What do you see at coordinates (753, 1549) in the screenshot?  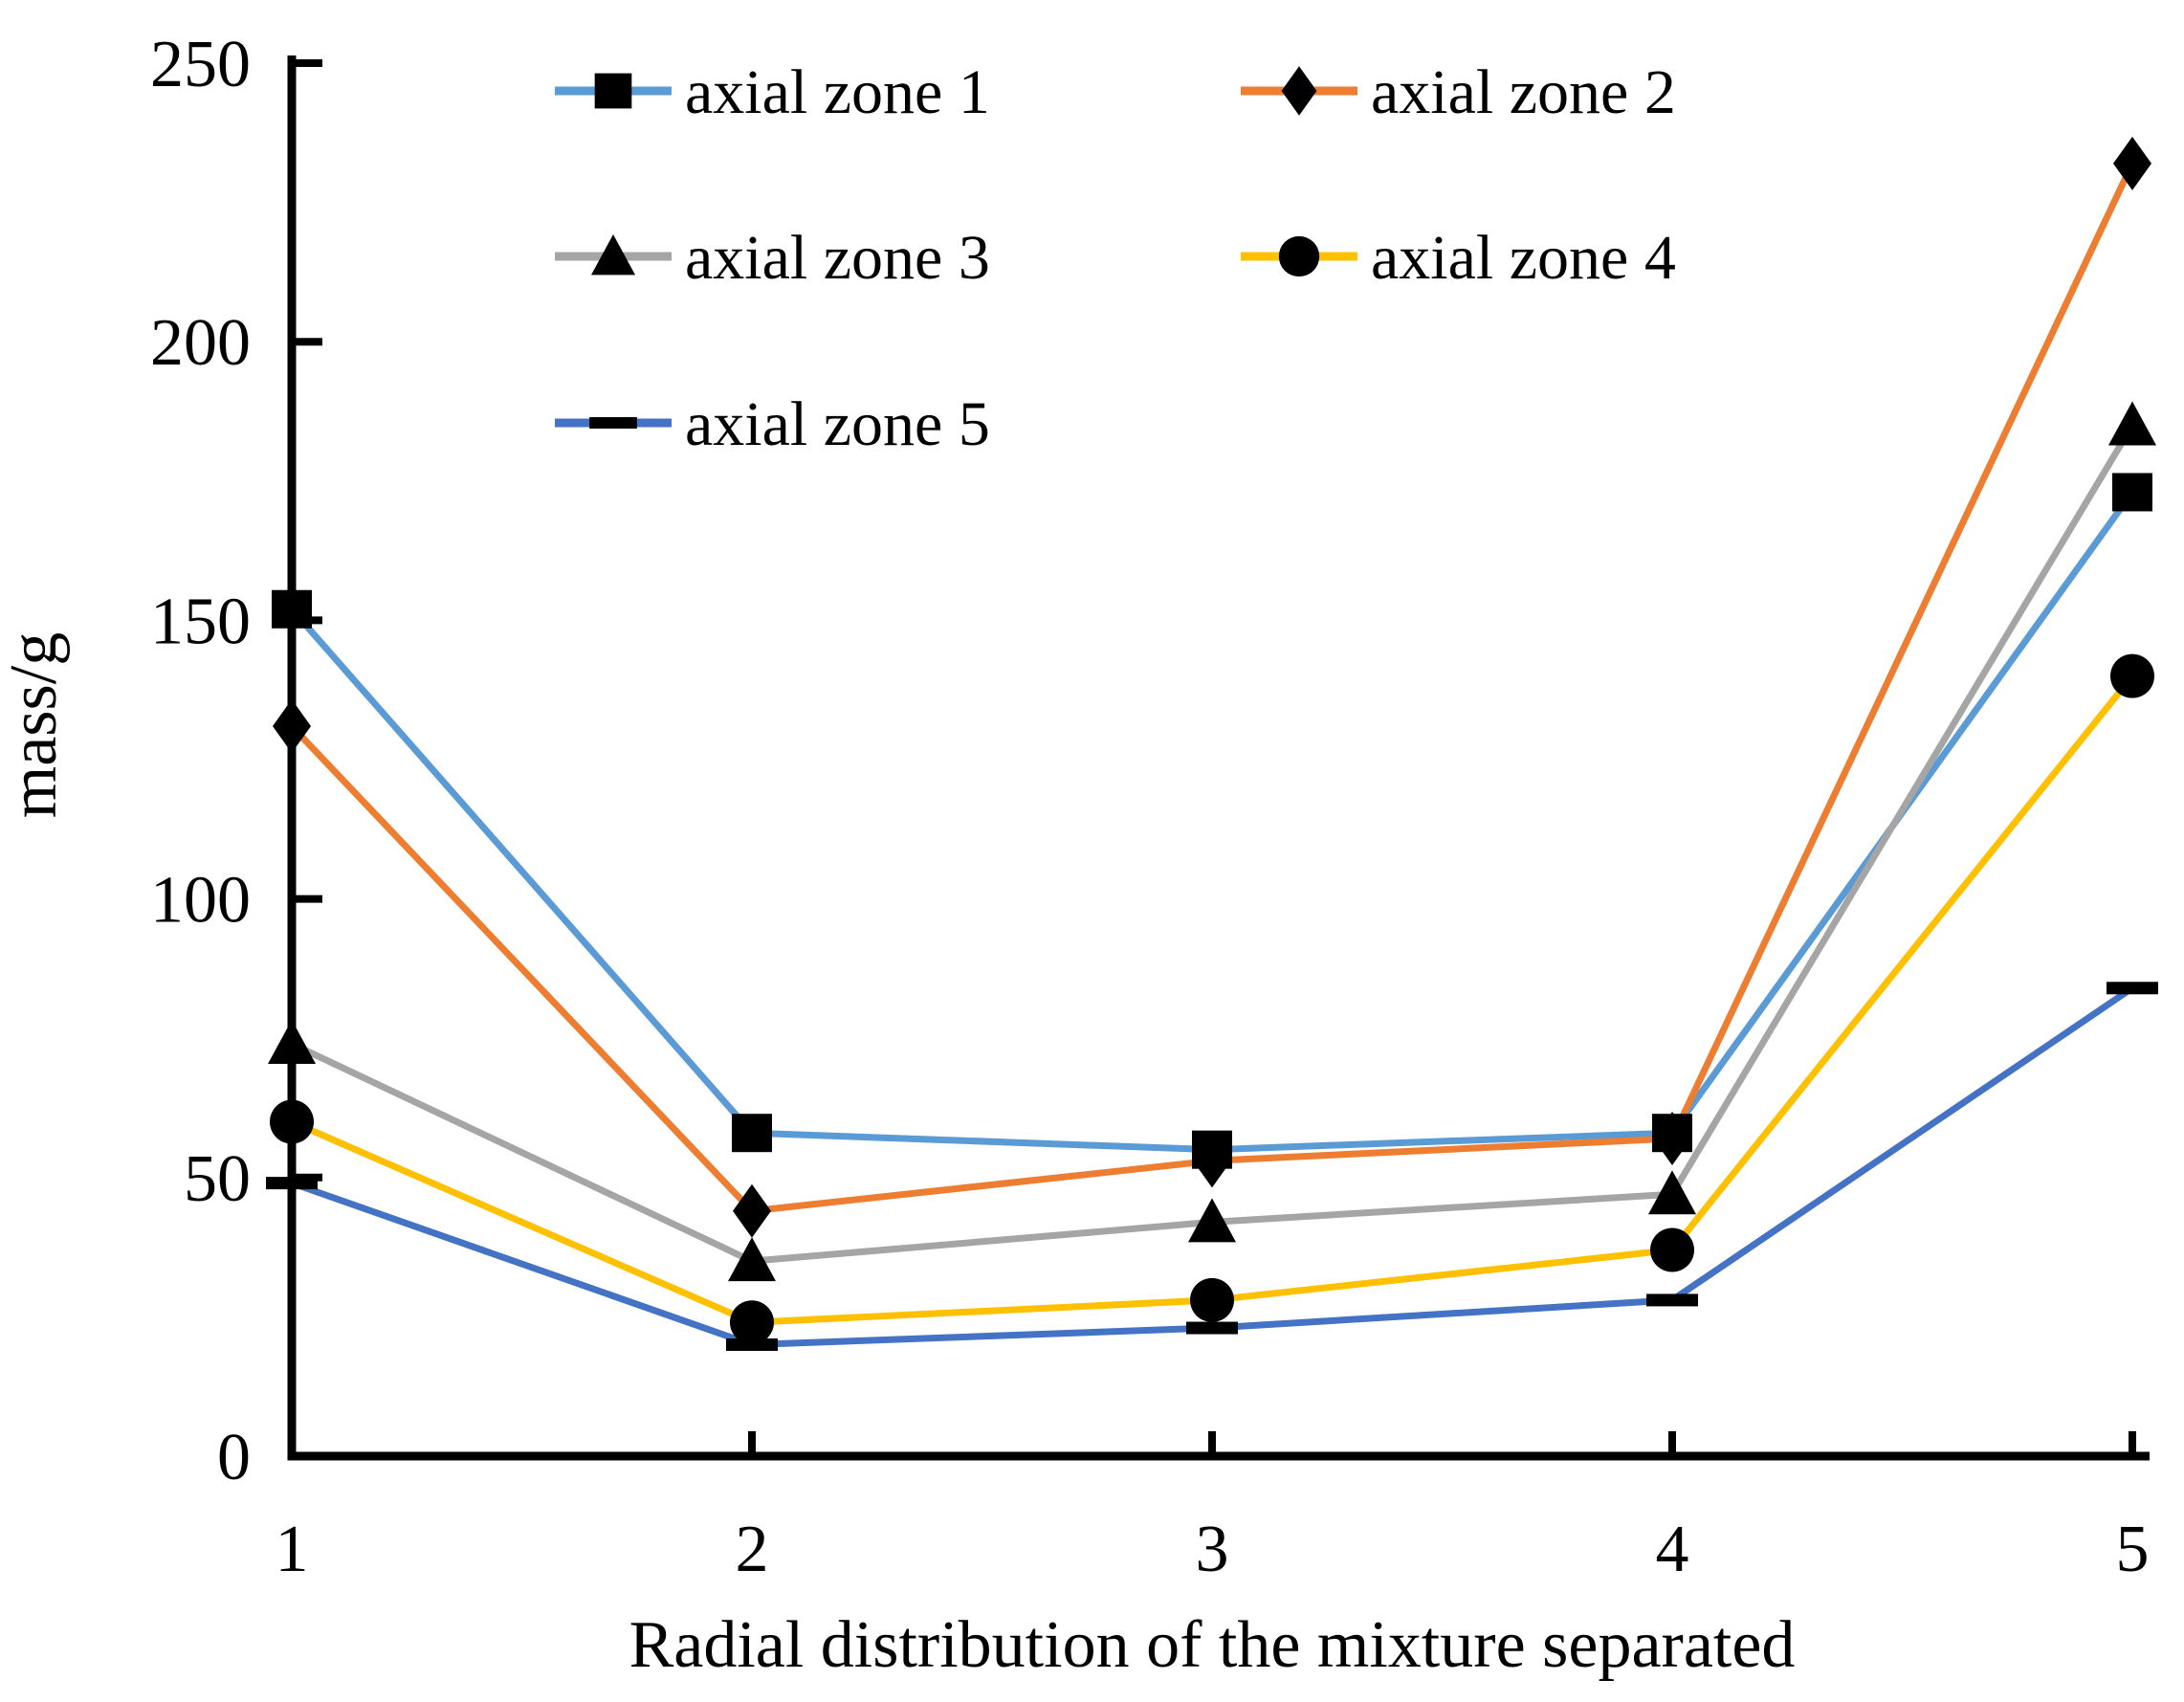 I see `x-tick-label: 2` at bounding box center [753, 1549].